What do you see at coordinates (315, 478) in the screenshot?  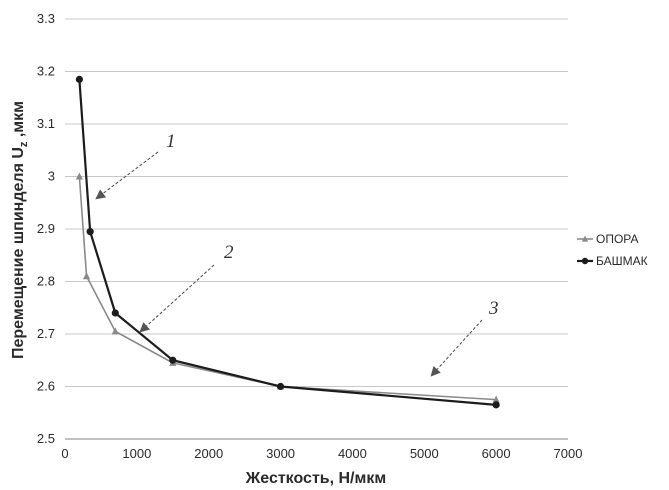 I see `x-axis-label: Жесткость, Н/мкм` at bounding box center [315, 478].